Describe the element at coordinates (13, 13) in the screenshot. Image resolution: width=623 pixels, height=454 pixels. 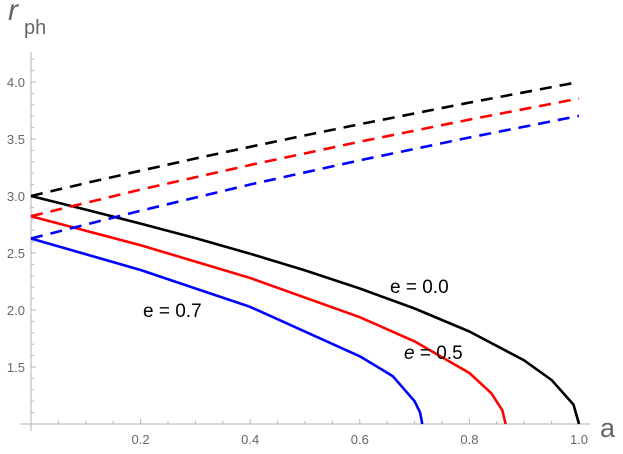
I see `y-axis-title-main: r` at that location.